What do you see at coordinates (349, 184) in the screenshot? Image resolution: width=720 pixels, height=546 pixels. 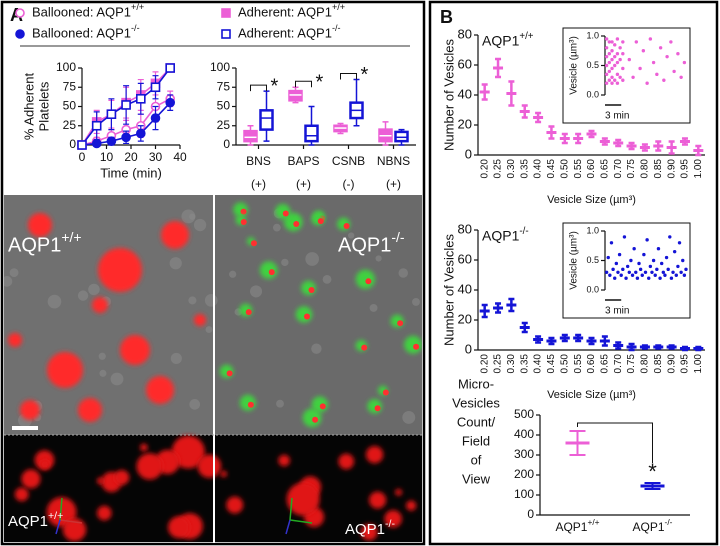 I see `x-tick-note: (-)` at bounding box center [349, 184].